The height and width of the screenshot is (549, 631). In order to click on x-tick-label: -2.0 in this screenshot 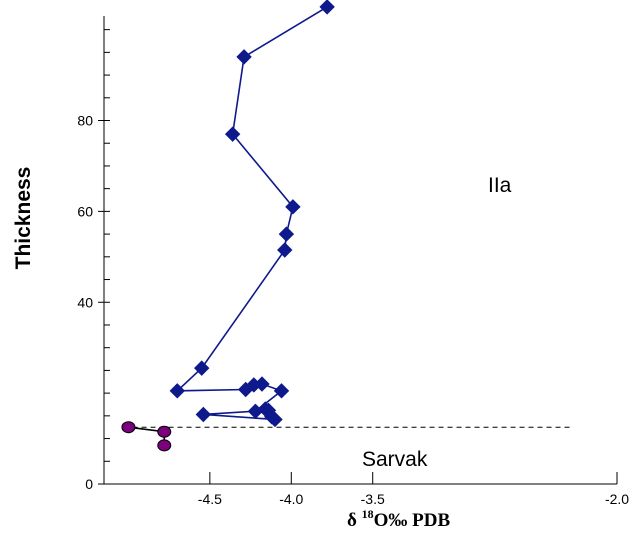, I will do `click(617, 499)`.